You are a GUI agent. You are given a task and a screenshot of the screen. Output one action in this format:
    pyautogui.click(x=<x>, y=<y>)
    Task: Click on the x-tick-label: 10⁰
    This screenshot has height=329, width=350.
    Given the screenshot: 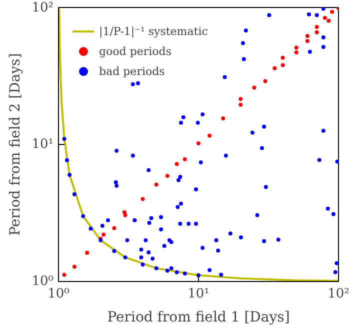 What is the action you would take?
    pyautogui.click(x=59, y=294)
    